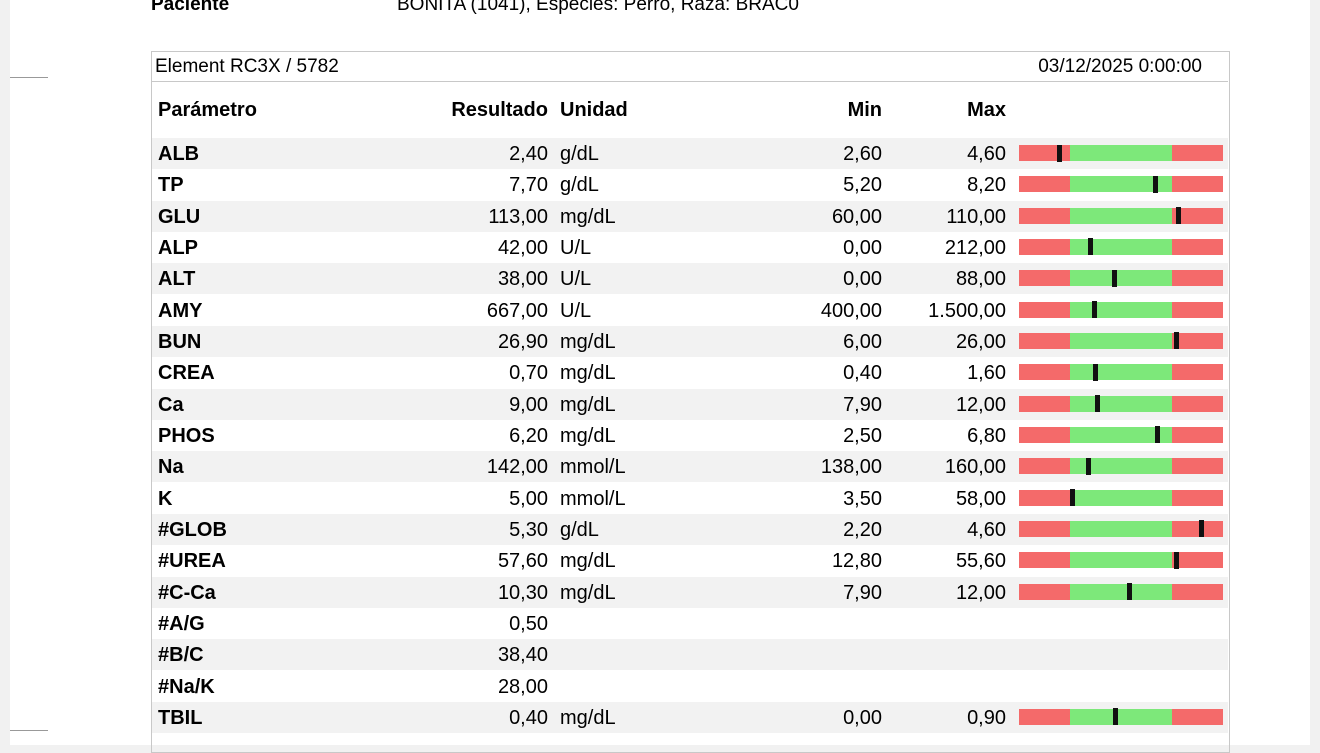 The width and height of the screenshot is (1320, 753). I want to click on cell: 1.500,00, so click(967, 310).